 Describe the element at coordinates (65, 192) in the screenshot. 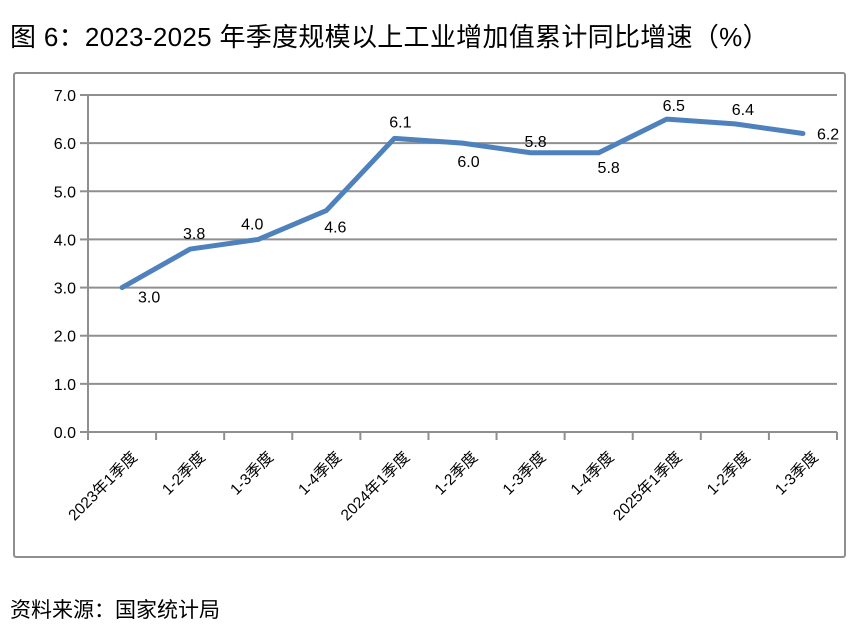

I see `y-tick-label: 5.0` at that location.